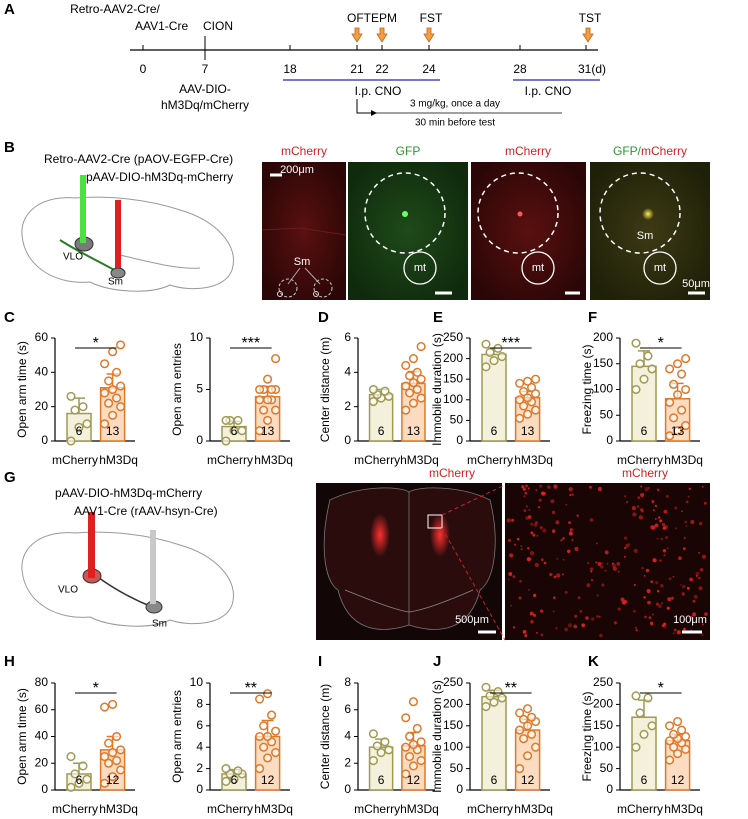  I want to click on test-label: TST, so click(590, 18).